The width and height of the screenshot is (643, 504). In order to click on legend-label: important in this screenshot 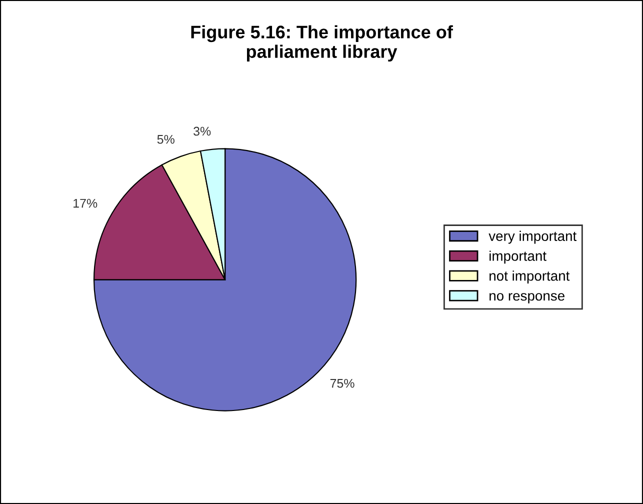, I will do `click(518, 257)`.